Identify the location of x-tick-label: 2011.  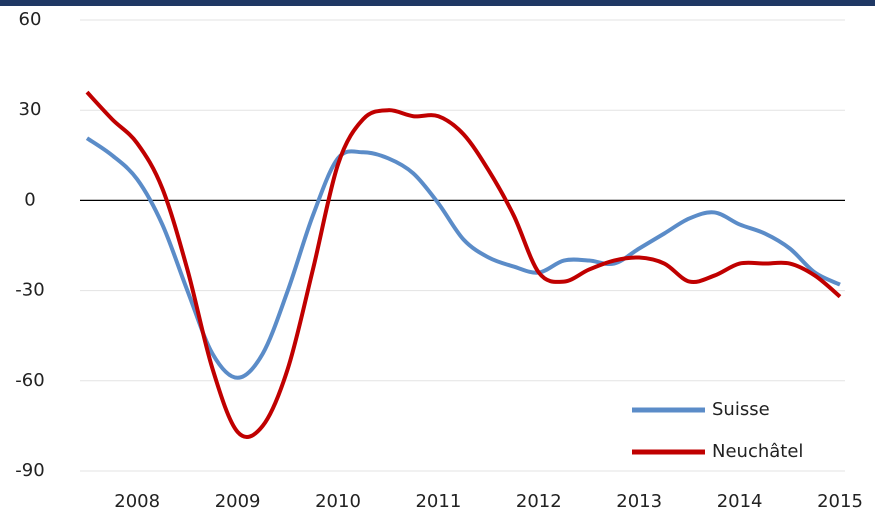
(438, 501).